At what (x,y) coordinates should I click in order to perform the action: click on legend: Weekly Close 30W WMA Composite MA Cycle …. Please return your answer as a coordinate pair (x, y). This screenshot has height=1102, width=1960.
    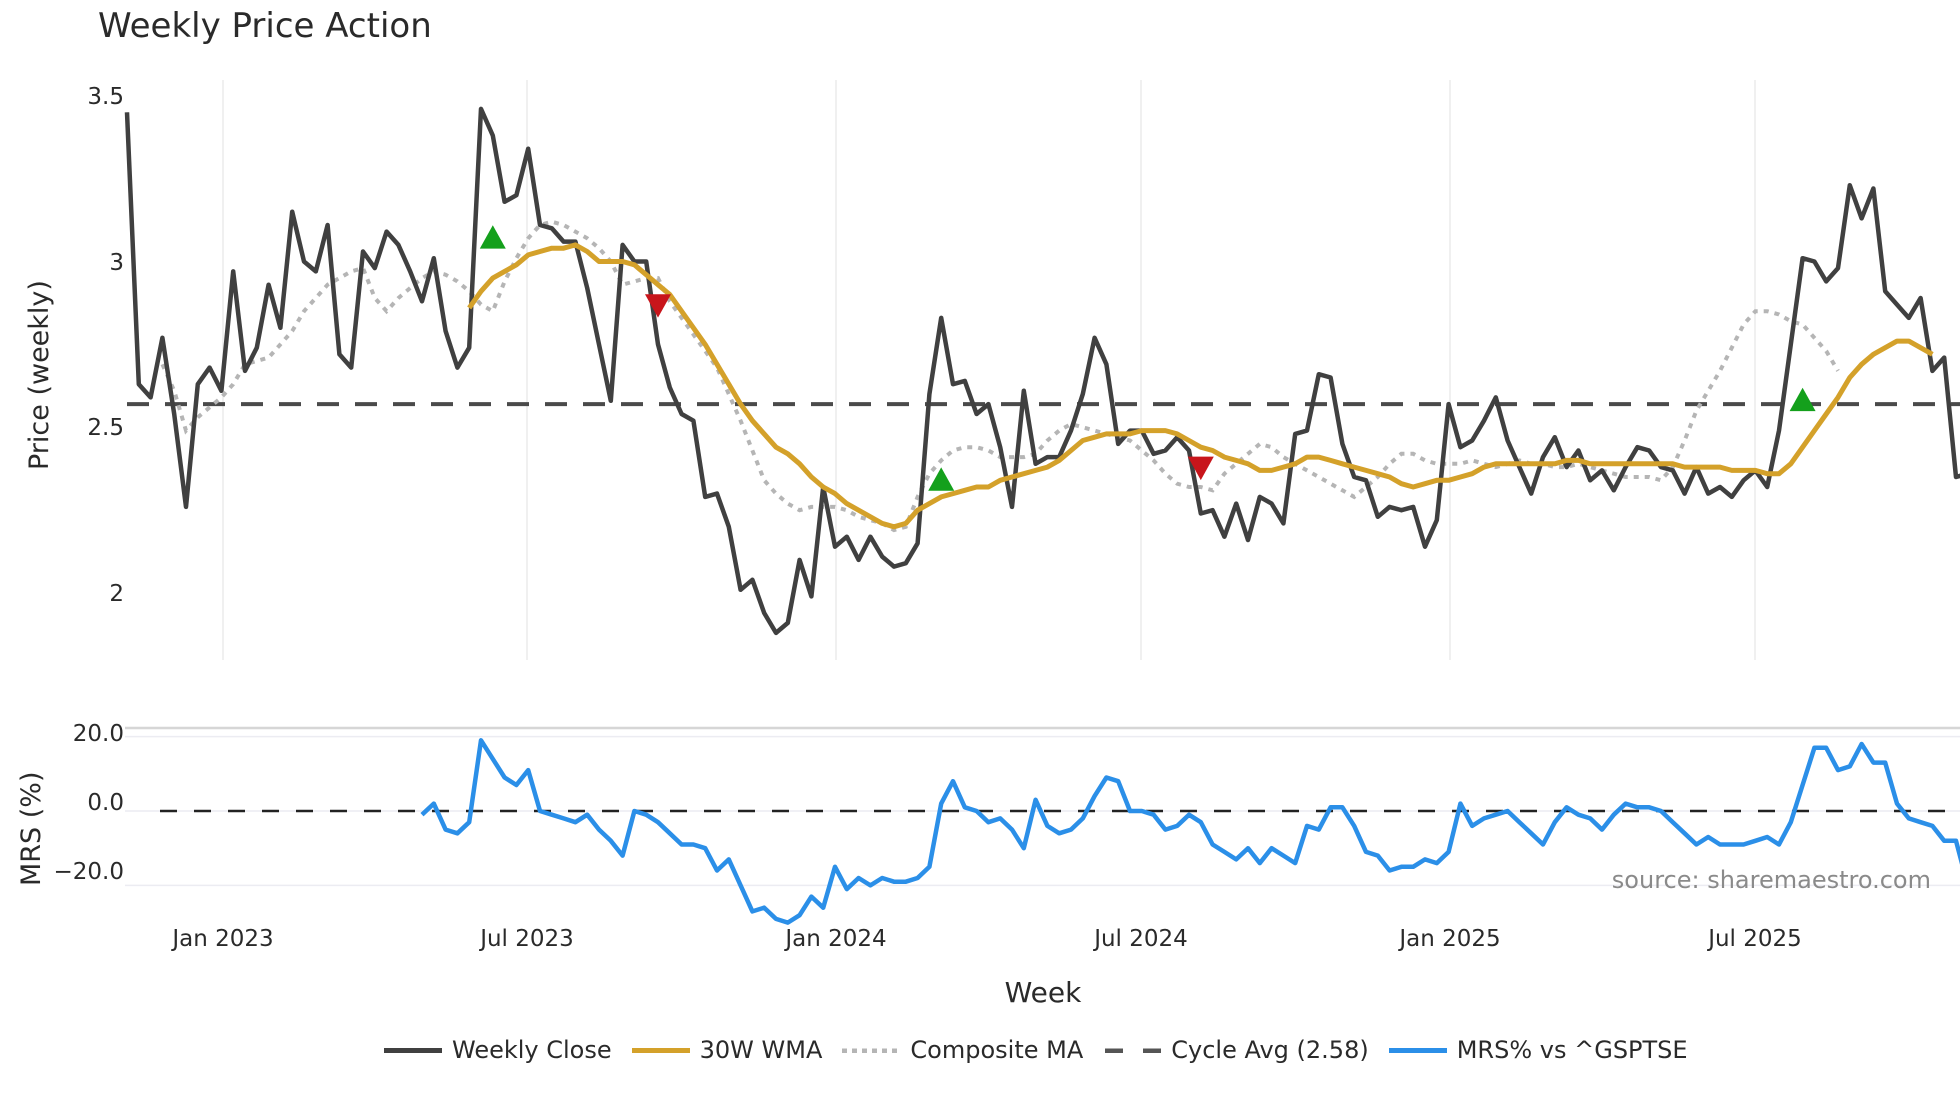
    Looking at the image, I should click on (1036, 1050).